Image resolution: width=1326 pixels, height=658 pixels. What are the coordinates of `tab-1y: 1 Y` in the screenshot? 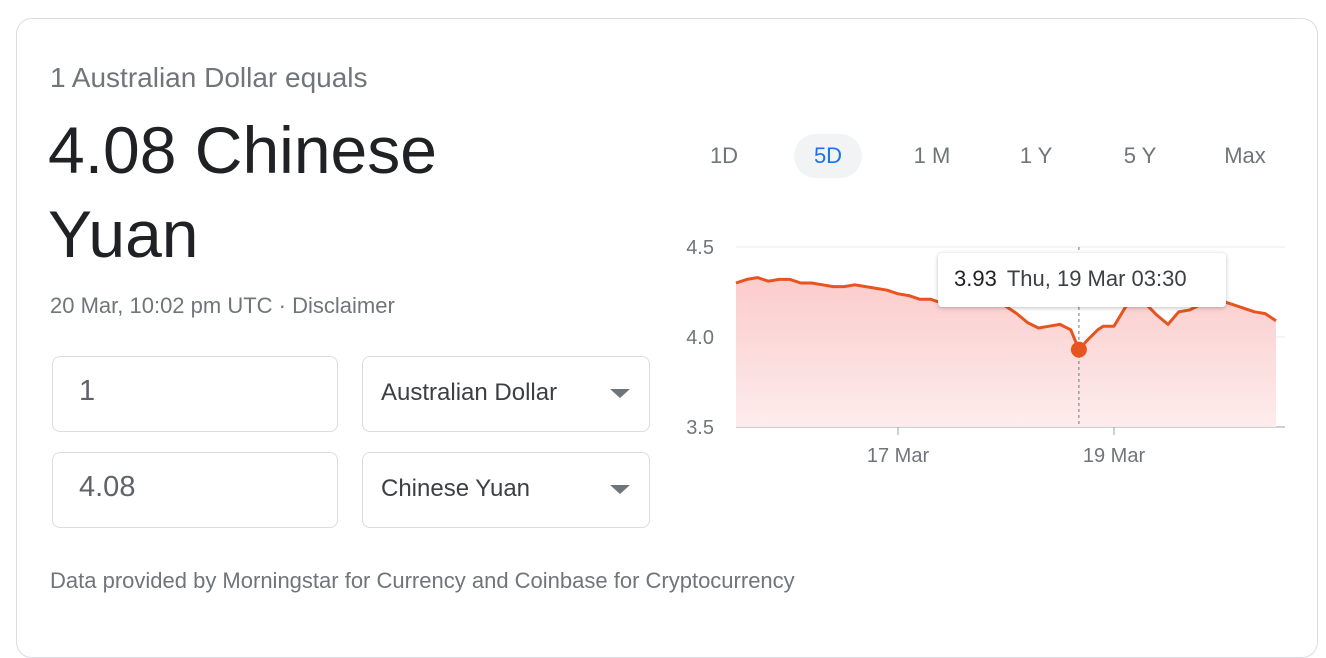 It's located at (1036, 155).